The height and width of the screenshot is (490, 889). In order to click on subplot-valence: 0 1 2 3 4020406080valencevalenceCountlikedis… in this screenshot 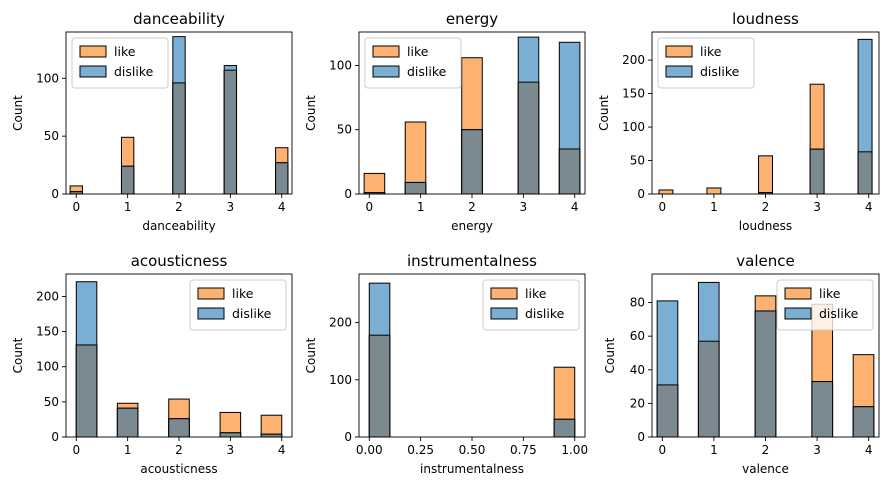, I will do `click(741, 364)`.